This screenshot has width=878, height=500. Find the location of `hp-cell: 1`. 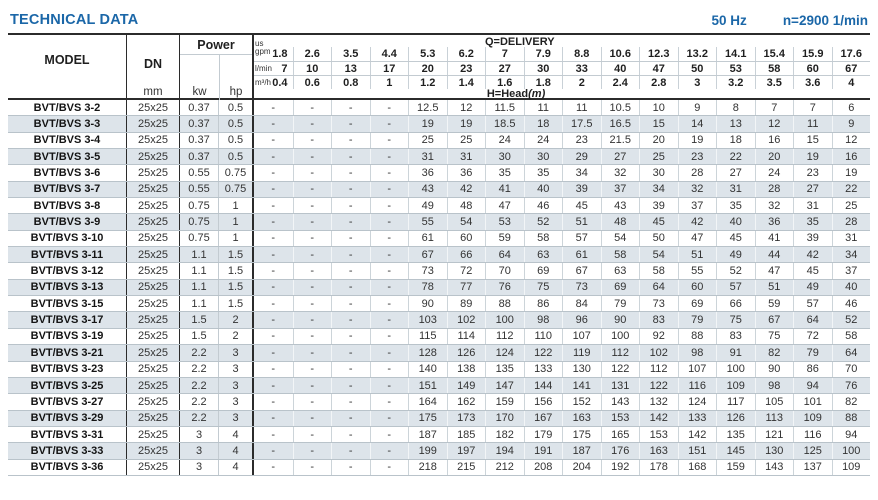

hp-cell: 1 is located at coordinates (236, 222).